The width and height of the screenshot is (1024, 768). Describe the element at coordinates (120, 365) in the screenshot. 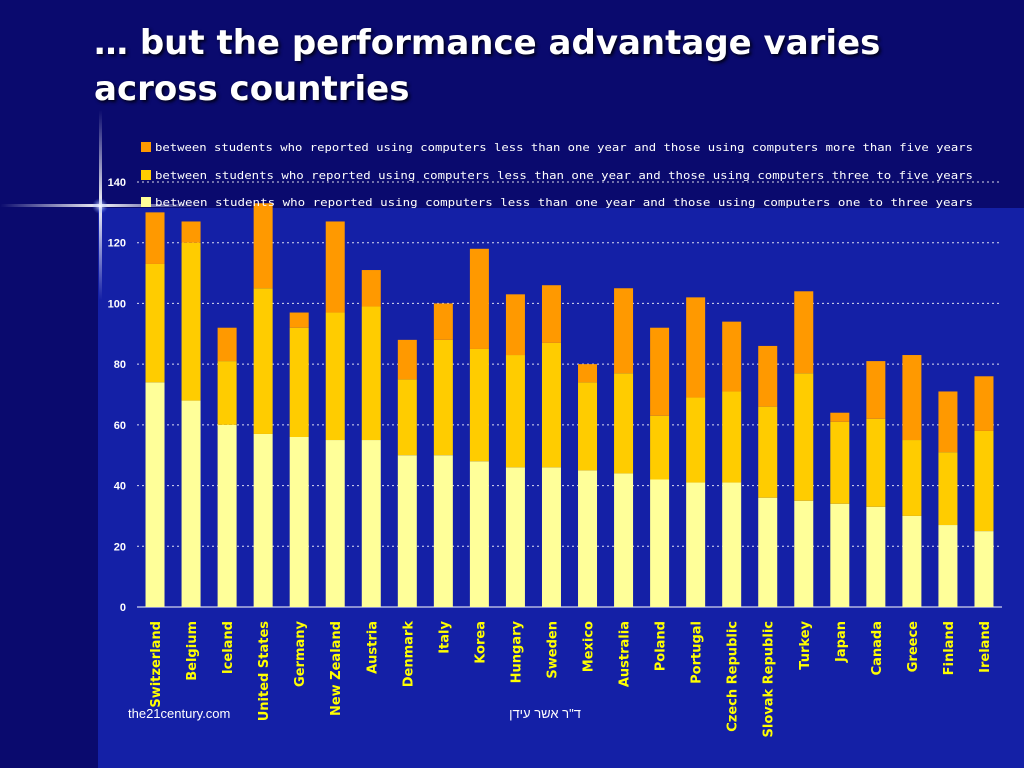

I see `y-tick-label: 80` at that location.